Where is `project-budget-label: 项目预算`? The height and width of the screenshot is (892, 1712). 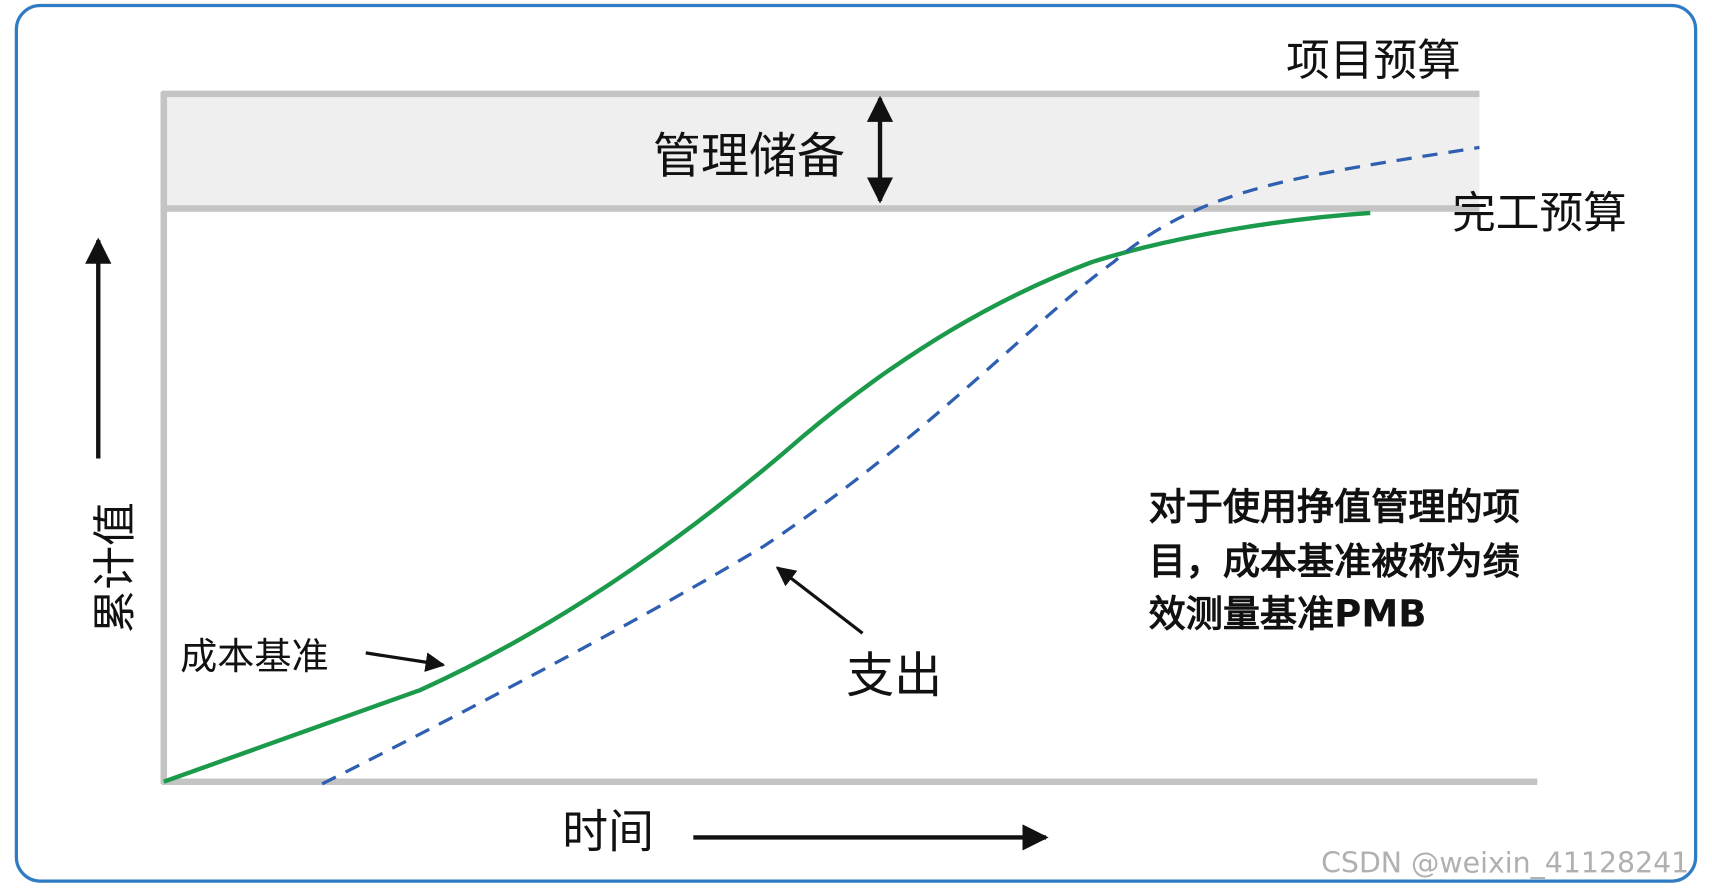
project-budget-label: 项目预算 is located at coordinates (1373, 60).